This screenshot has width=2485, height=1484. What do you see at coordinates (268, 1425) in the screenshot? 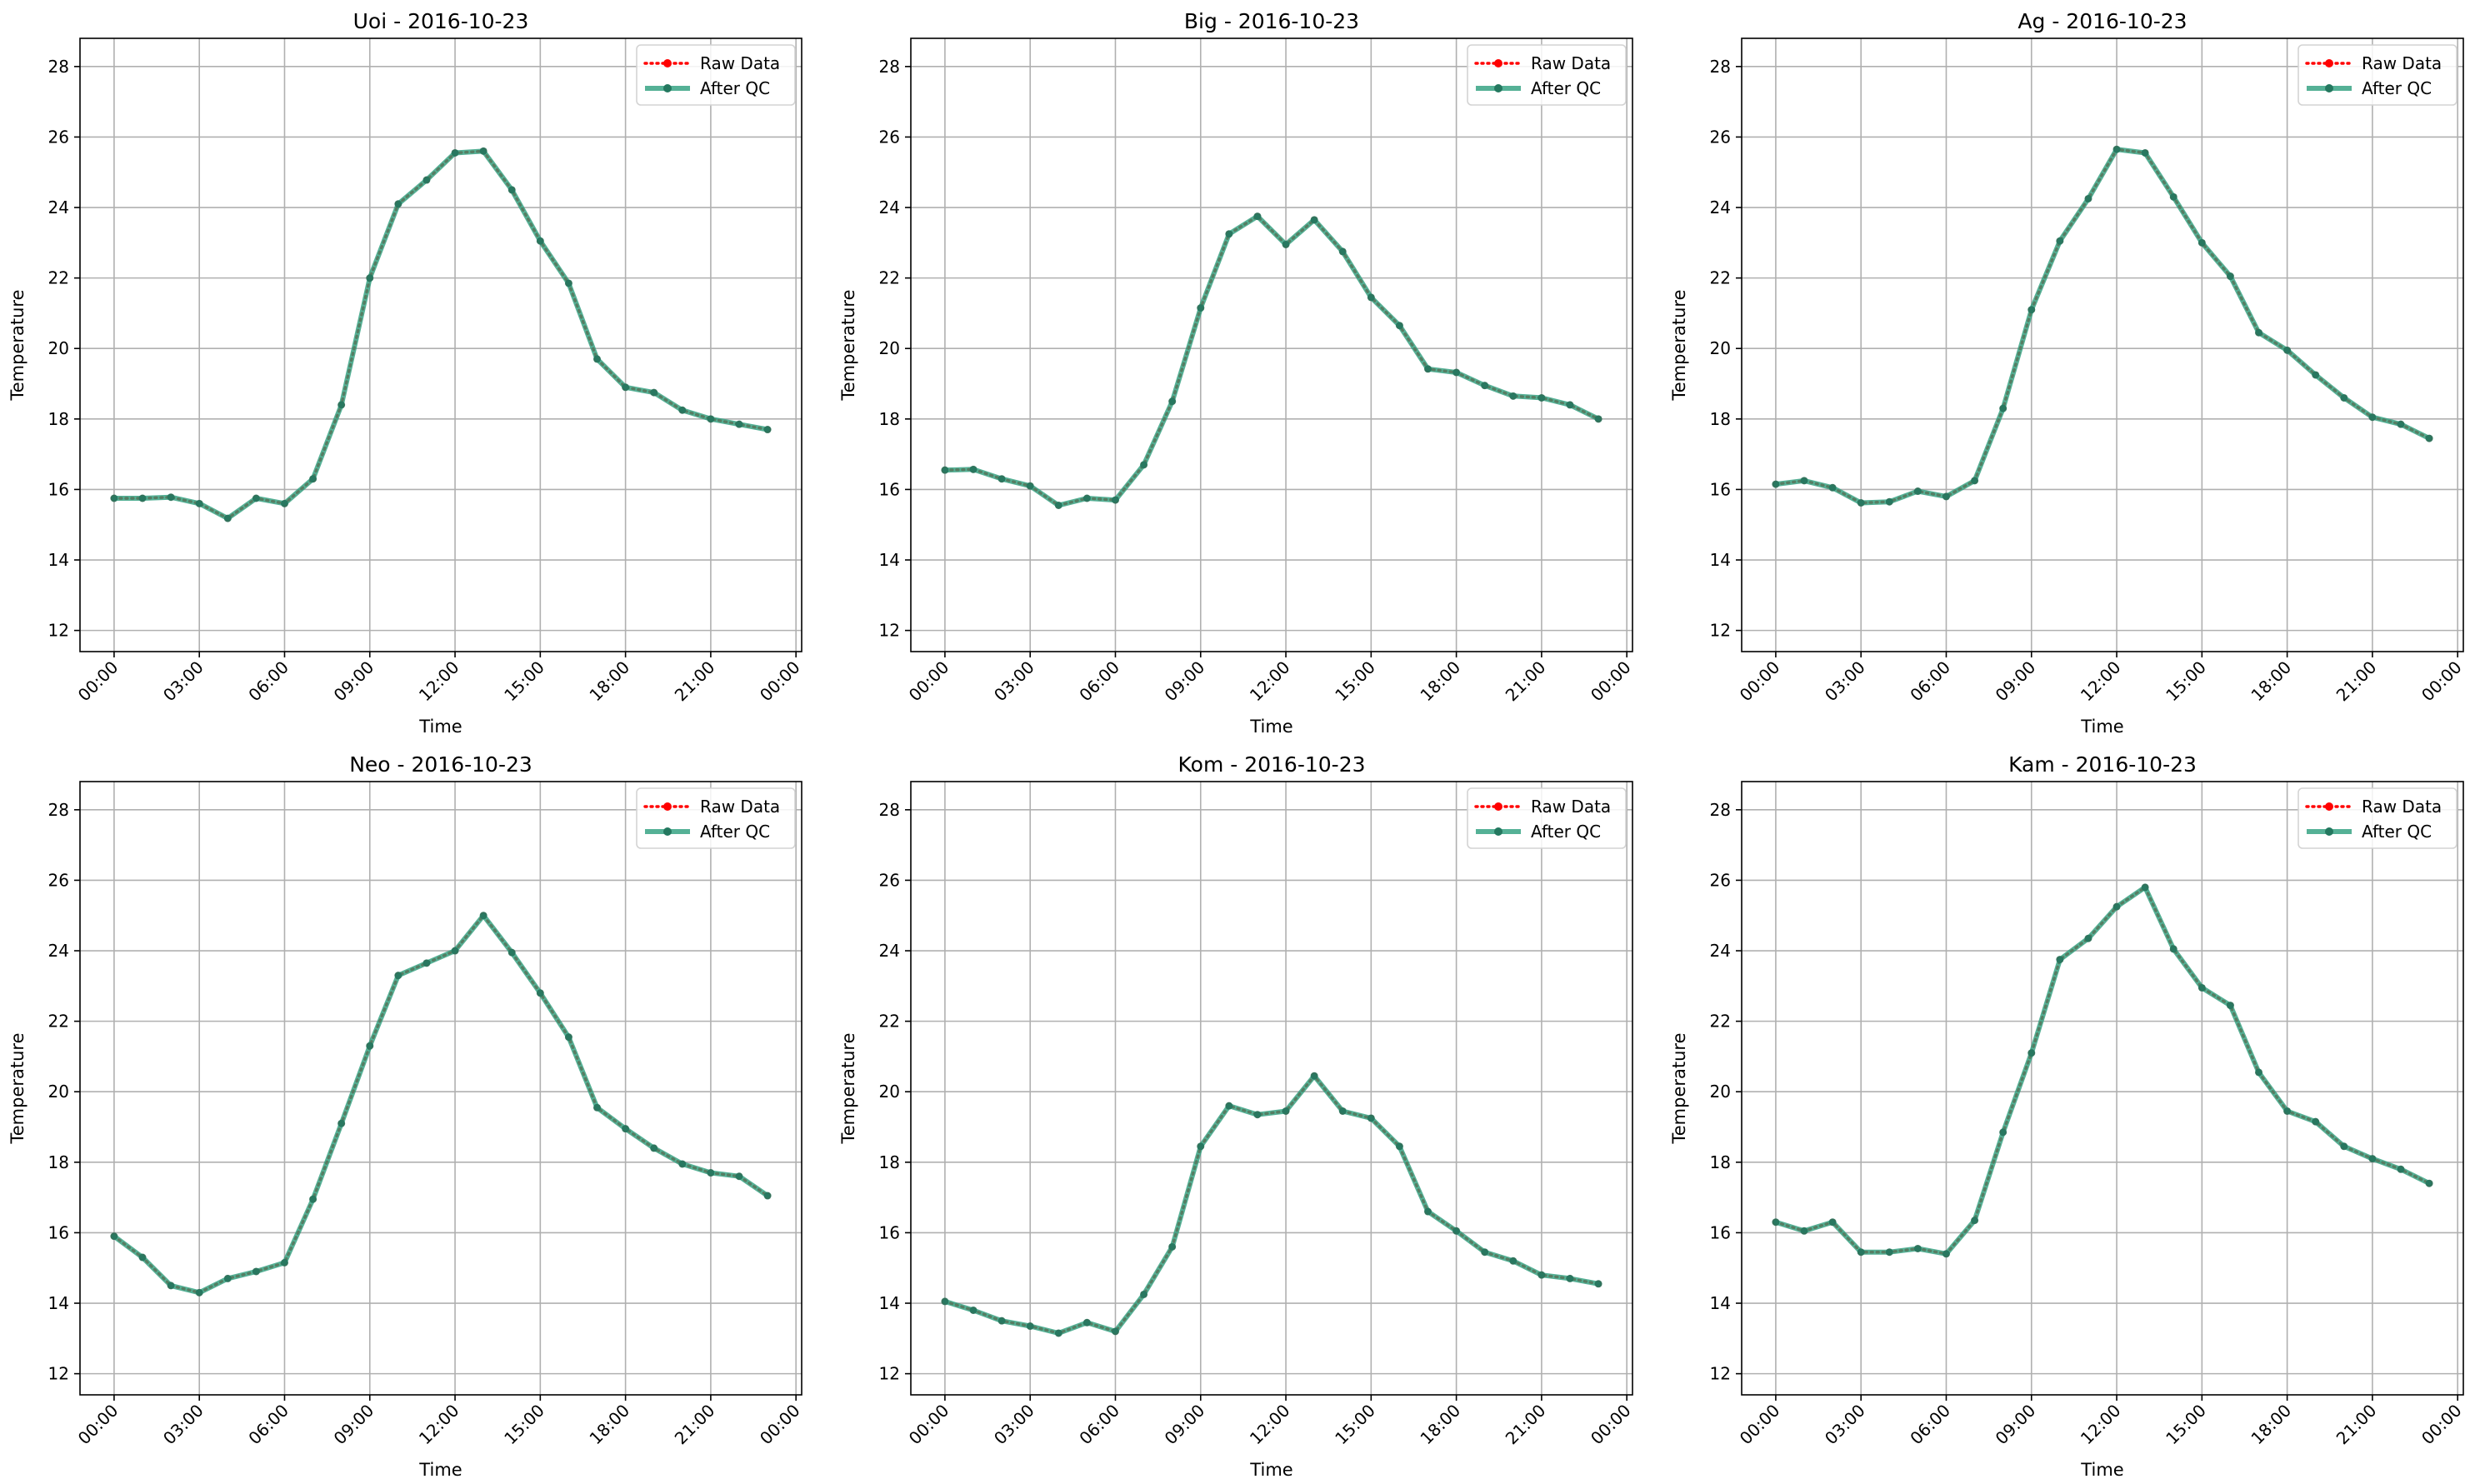
I see `x-tick-label: 06:00` at bounding box center [268, 1425].